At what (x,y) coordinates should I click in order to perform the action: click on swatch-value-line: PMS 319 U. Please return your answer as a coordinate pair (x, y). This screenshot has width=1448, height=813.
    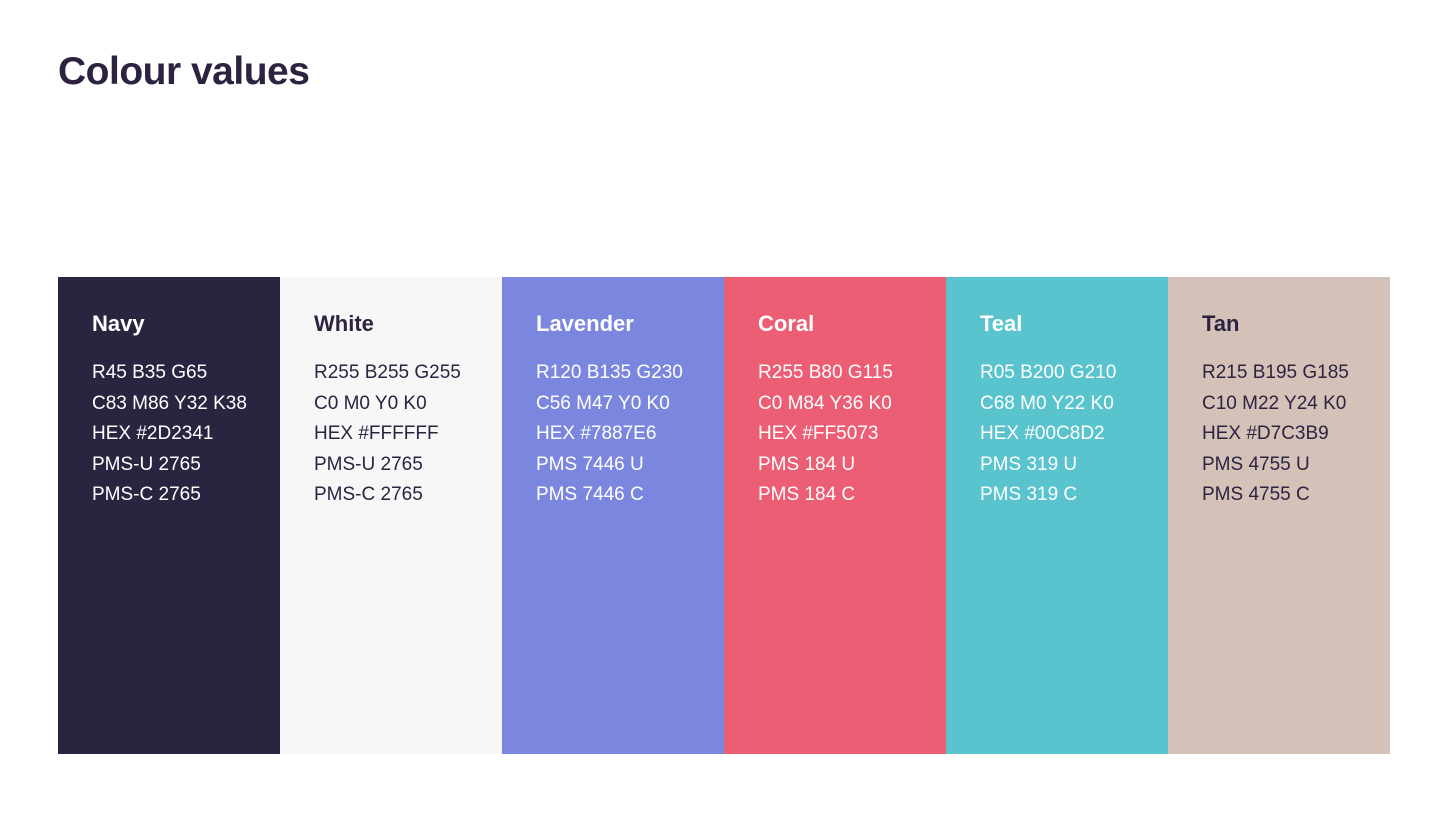
    Looking at the image, I should click on (1029, 464).